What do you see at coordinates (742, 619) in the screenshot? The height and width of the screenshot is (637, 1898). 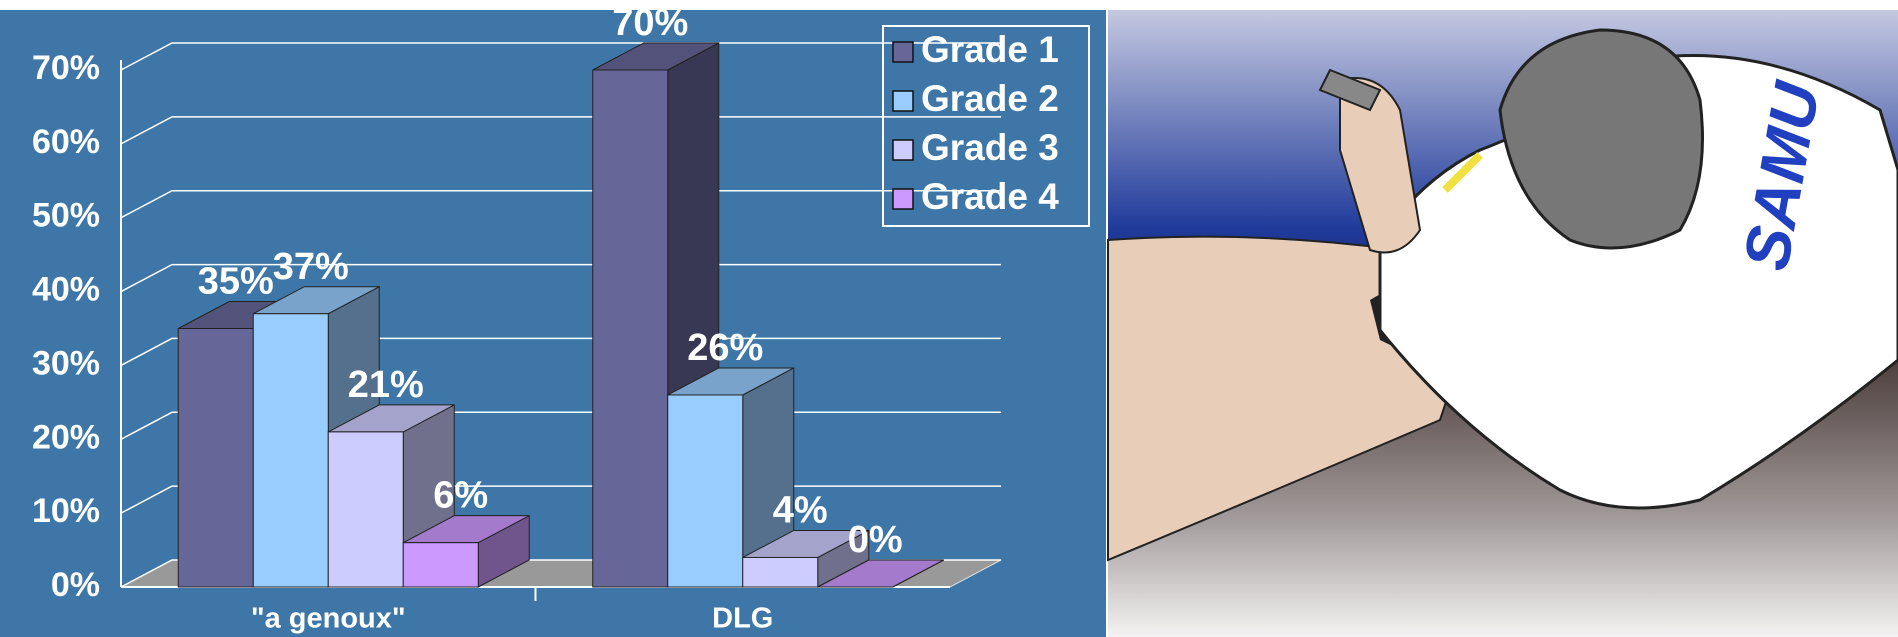 I see `x-tick-label: DLG` at bounding box center [742, 619].